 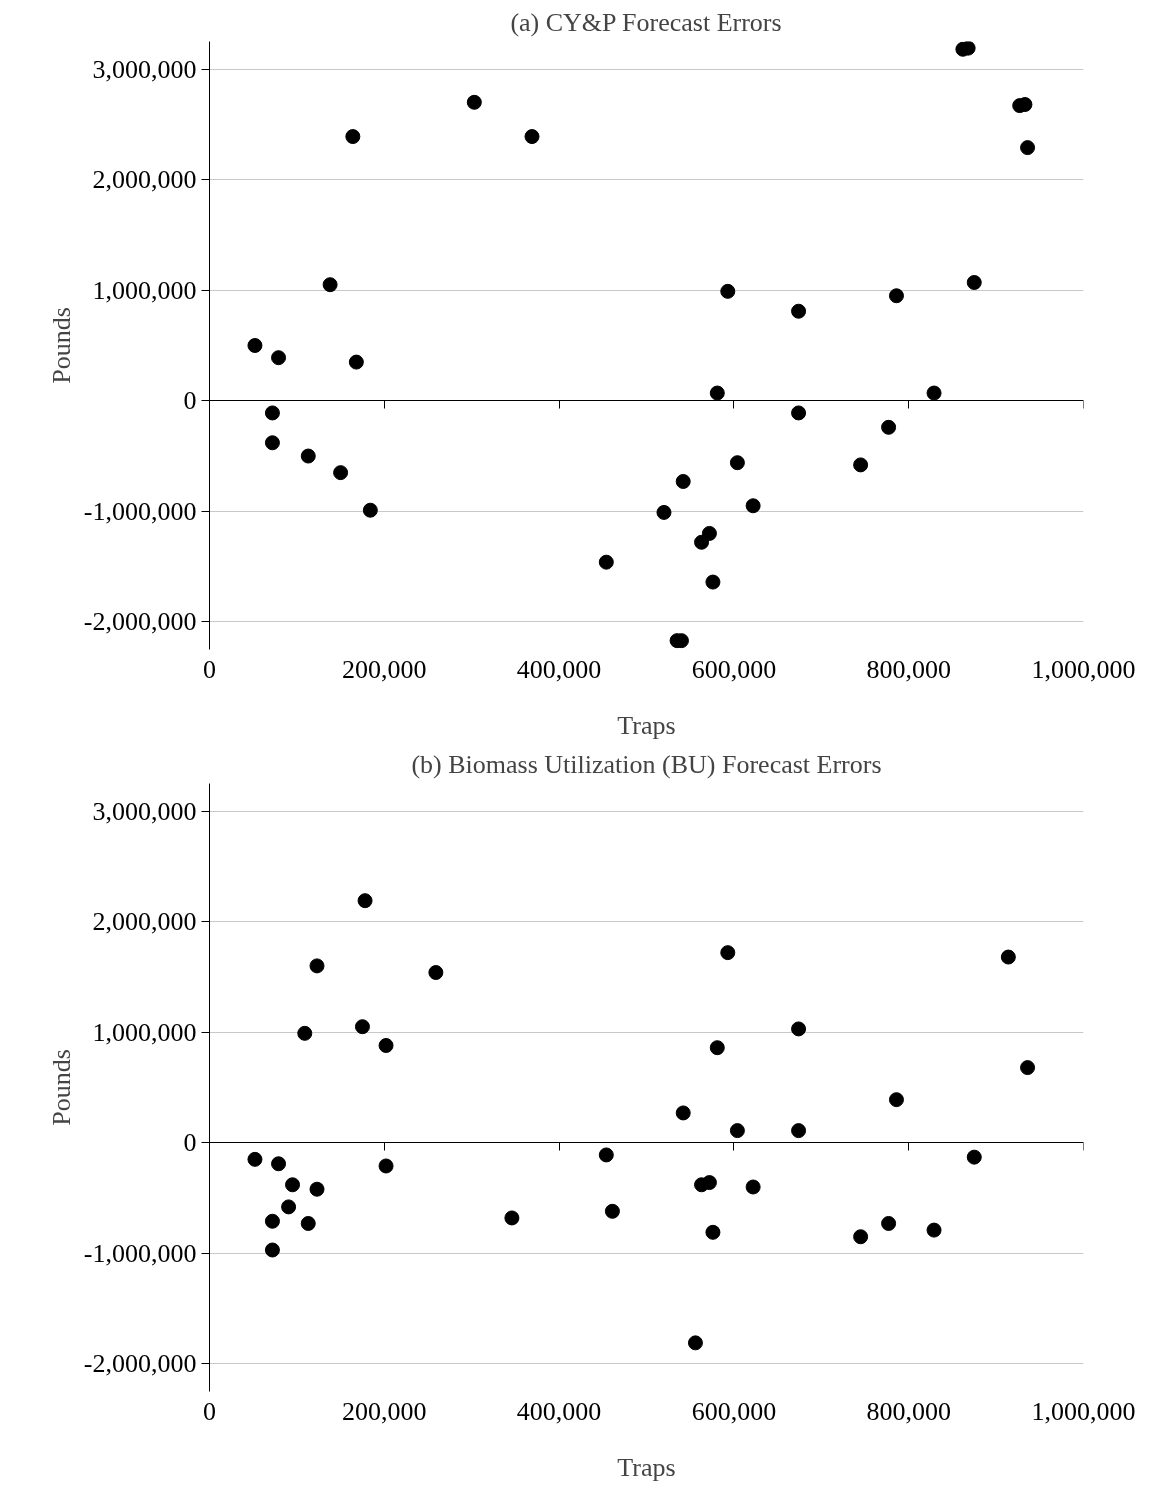 I want to click on chart-title: (b) Biomass Utilization (BU) Forecast Errors, so click(x=646, y=764).